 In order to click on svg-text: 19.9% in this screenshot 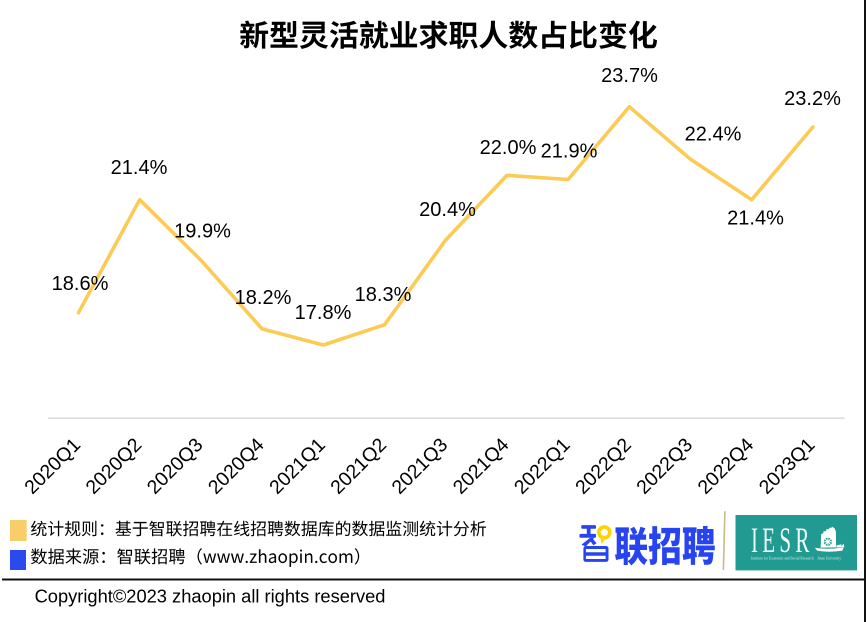, I will do `click(202, 232)`.